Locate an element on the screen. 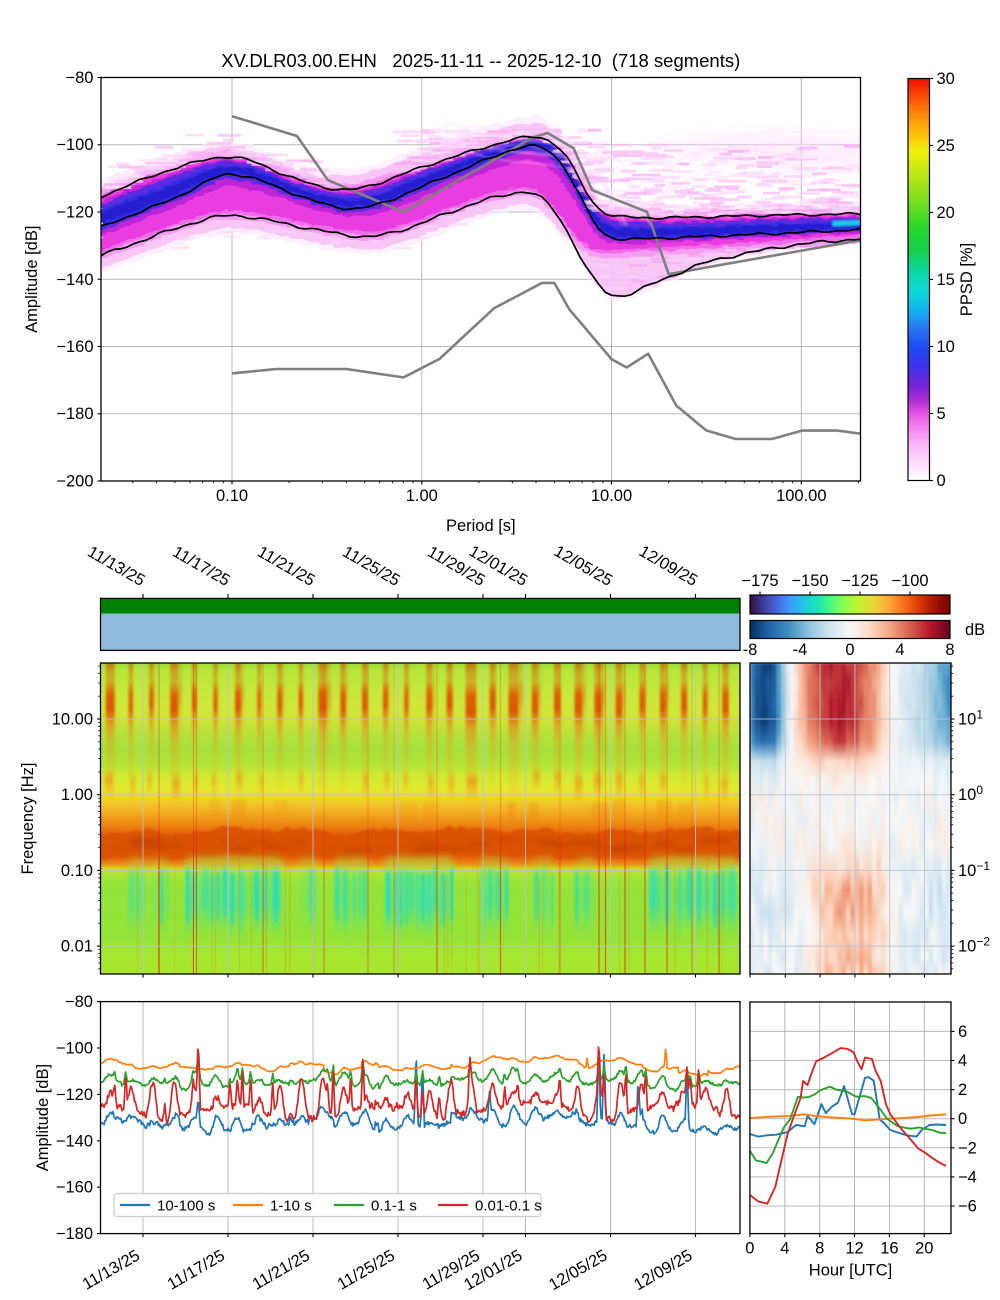 This screenshot has width=1000, height=1300. svg-text: 0.01 is located at coordinates (77, 947).